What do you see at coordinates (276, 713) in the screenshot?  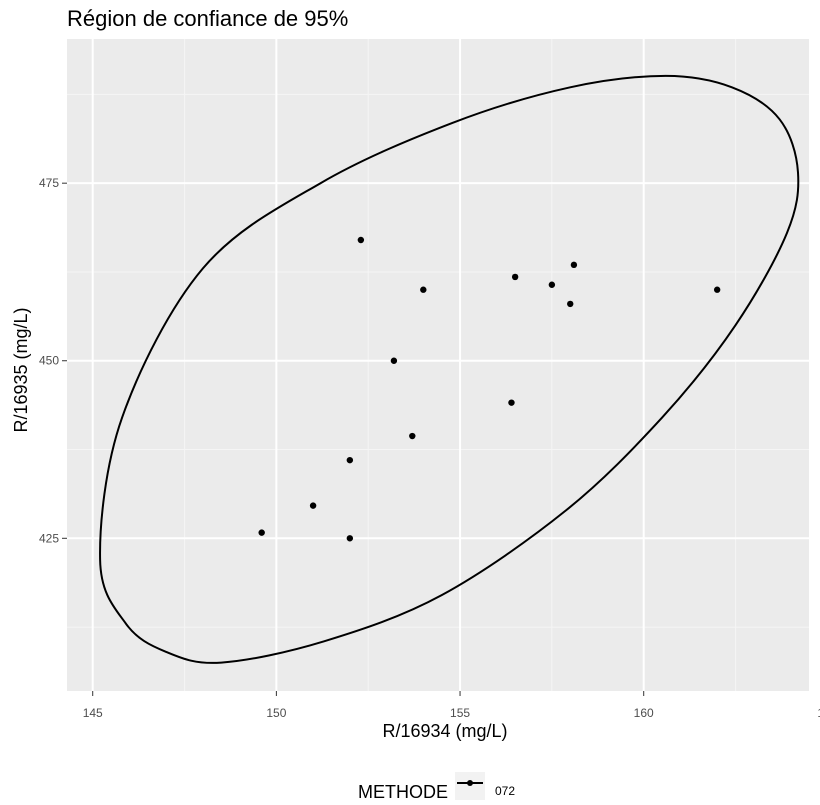 I see `x-tick-label: 150` at bounding box center [276, 713].